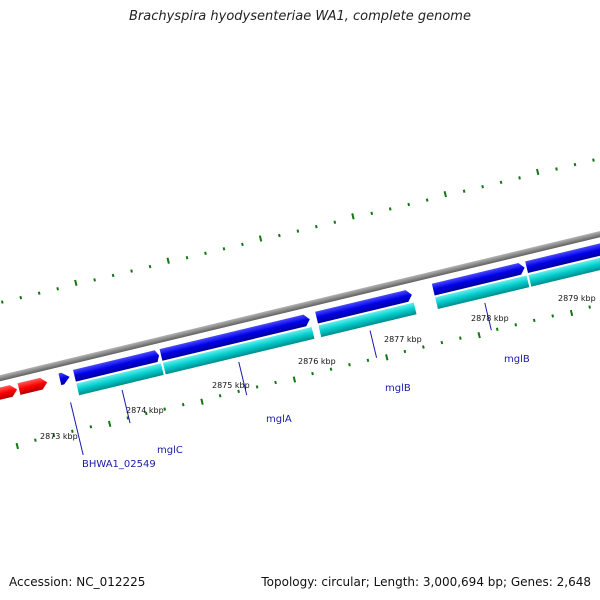 Image resolution: width=600 pixels, height=600 pixels. Describe the element at coordinates (306, 412) in the screenshot. I see `gene-labels: BHWA1_02549 mglC mglA mglB mglB` at that location.